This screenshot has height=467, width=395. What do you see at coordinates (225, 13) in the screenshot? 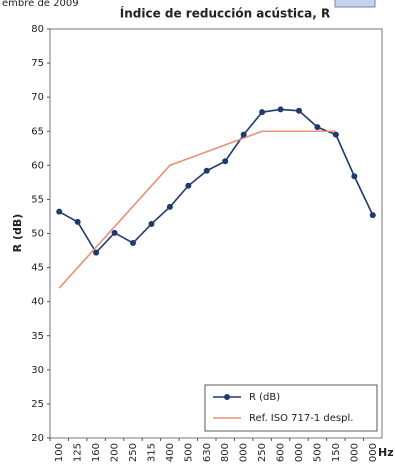
I see `chart-title: Índice de reducción acústica, R` at bounding box center [225, 13].